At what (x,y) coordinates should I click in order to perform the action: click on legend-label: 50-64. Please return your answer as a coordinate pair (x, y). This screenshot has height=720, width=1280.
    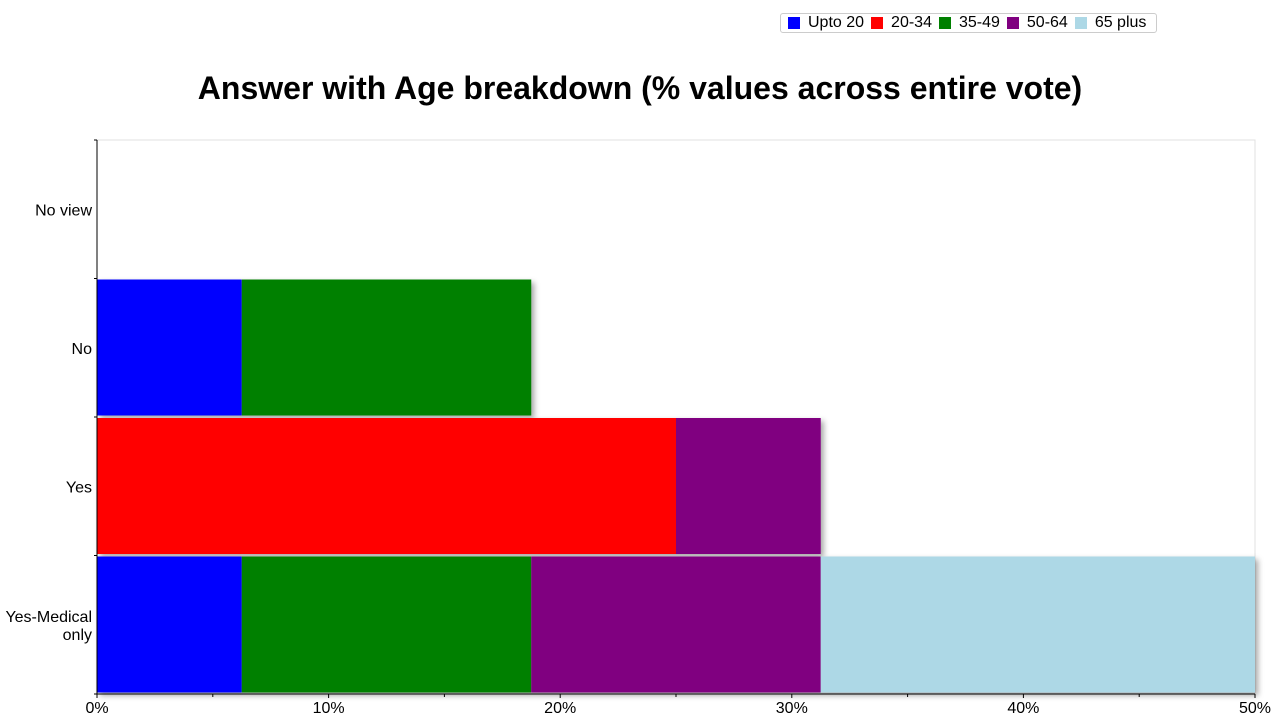
    Looking at the image, I should click on (1047, 22).